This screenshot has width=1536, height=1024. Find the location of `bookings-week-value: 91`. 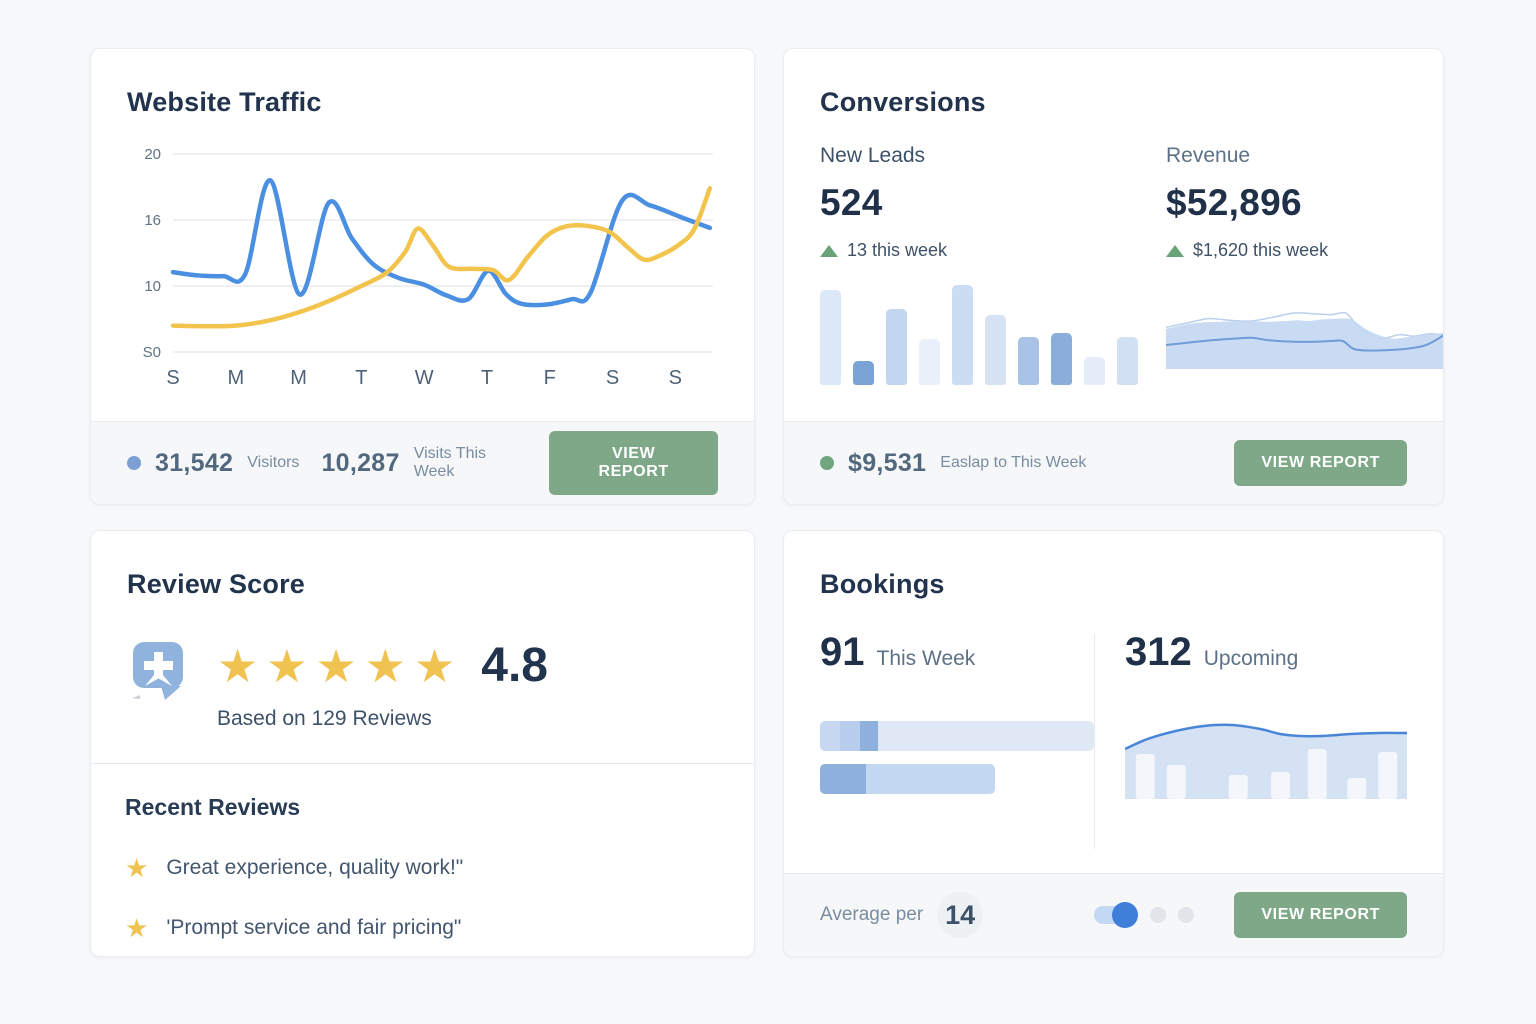

bookings-week-value: 91 is located at coordinates (842, 652).